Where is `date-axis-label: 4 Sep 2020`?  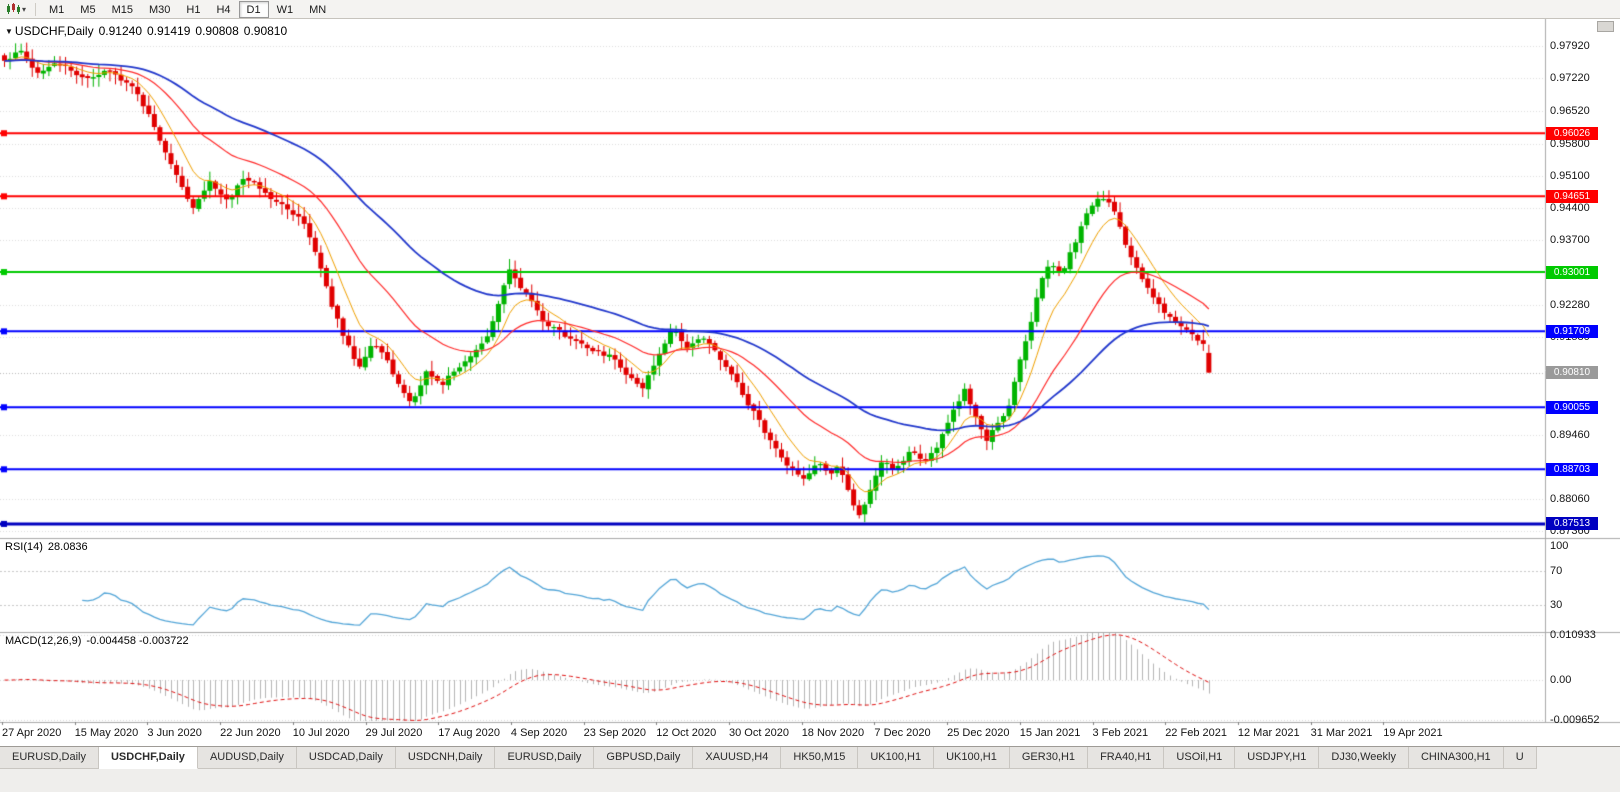 date-axis-label: 4 Sep 2020 is located at coordinates (539, 733).